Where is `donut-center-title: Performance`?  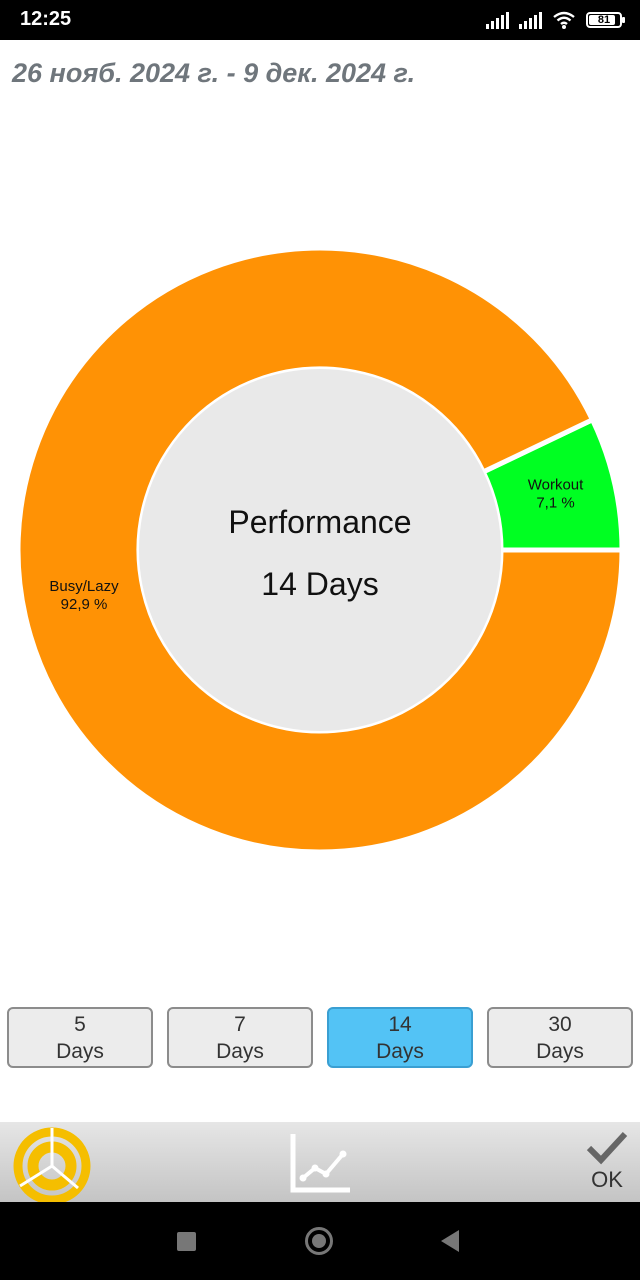
donut-center-title: Performance is located at coordinates (319, 522).